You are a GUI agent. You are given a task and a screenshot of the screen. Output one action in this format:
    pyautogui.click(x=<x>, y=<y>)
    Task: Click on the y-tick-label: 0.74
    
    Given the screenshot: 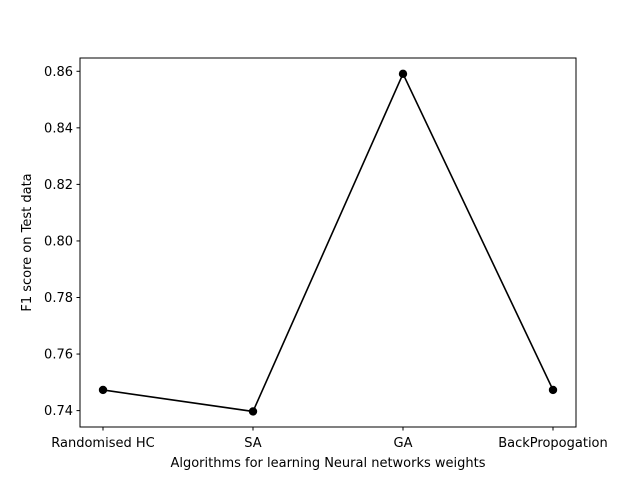 What is the action you would take?
    pyautogui.click(x=58, y=411)
    